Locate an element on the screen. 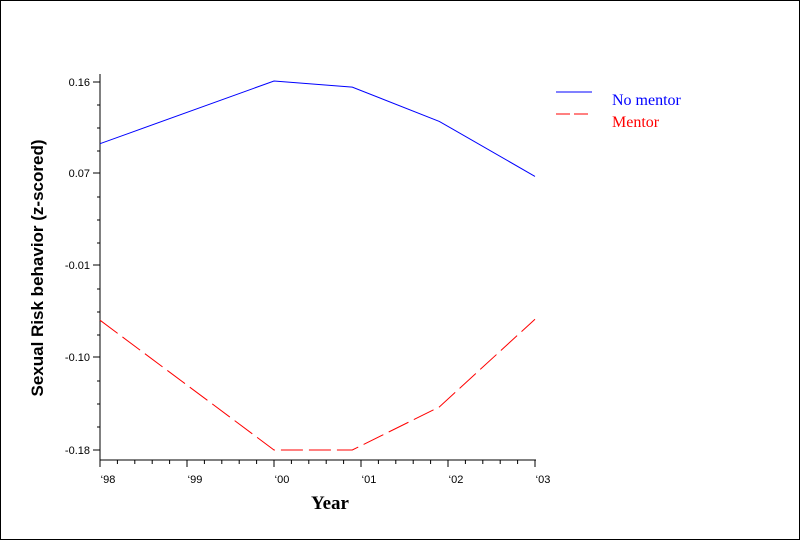 The image size is (800, 540). y-tick-label: -0.01 is located at coordinates (77, 266).